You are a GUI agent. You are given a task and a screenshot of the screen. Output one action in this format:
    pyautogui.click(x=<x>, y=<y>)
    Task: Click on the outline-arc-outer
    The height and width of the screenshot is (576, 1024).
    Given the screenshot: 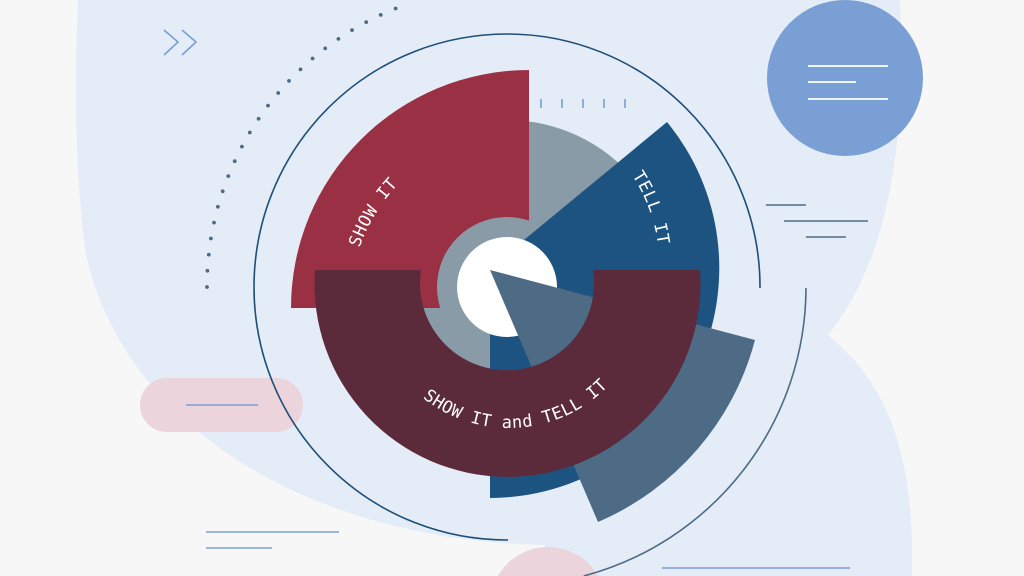 What is the action you would take?
    pyautogui.click(x=695, y=431)
    